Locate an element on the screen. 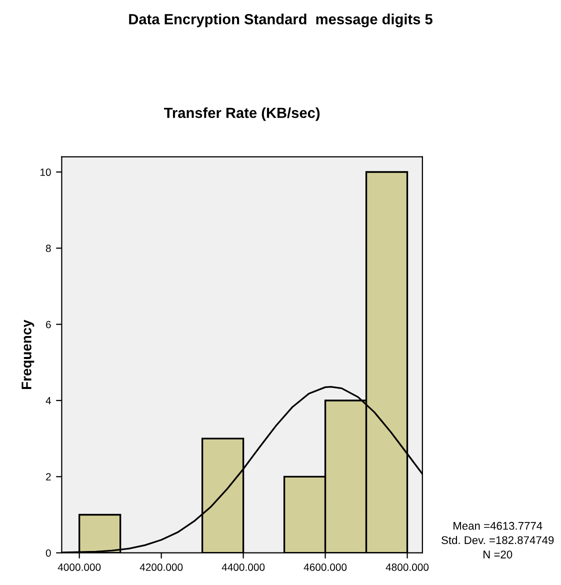 This screenshot has height=585, width=561. x-tick-label: 4000.000 is located at coordinates (79, 567).